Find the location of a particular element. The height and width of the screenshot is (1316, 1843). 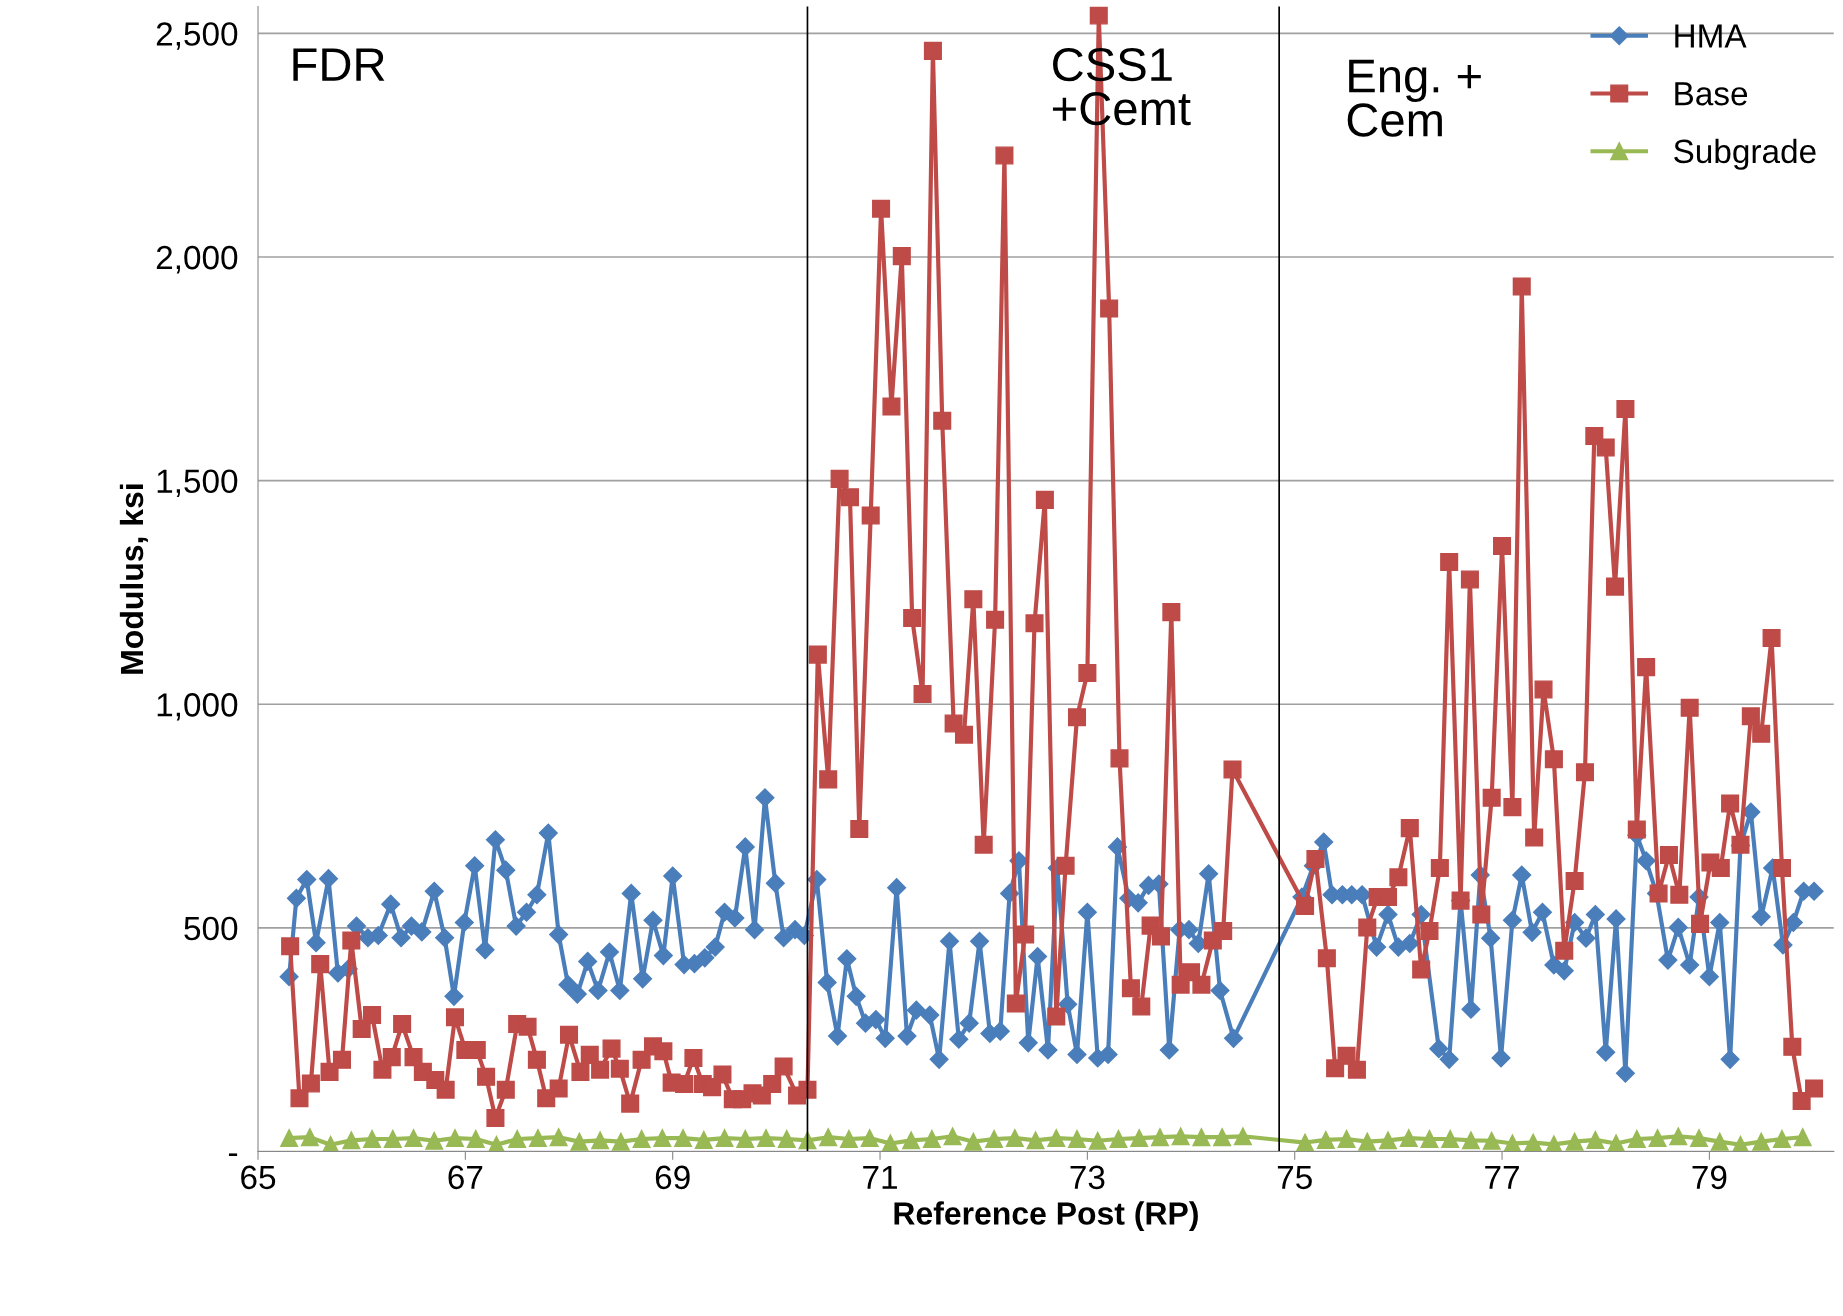

y-axis-title: Modulus, ksi is located at coordinates (133, 579).